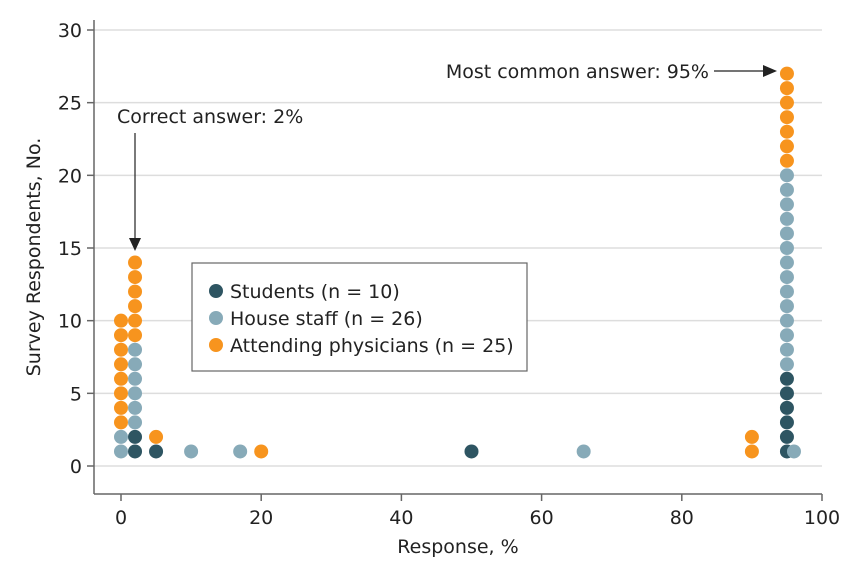 The image size is (860, 568). I want to click on y-tick-label: 0, so click(76, 467).